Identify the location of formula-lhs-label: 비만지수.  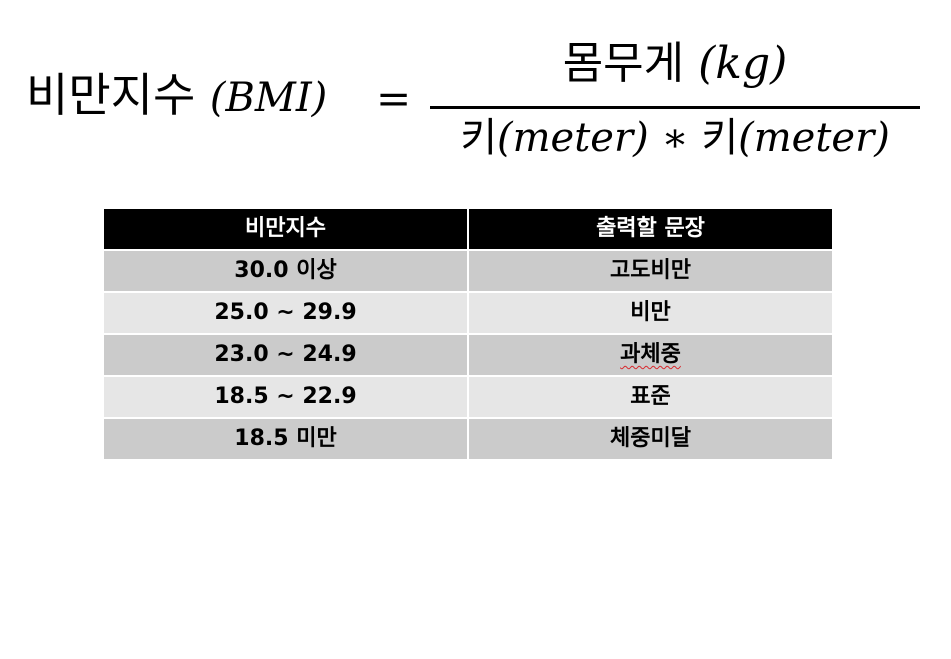
(111, 95).